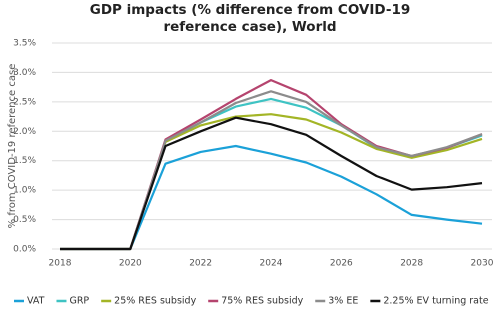 This screenshot has height=315, width=500. Describe the element at coordinates (60, 264) in the screenshot. I see `x-tick-label: 2018` at that location.